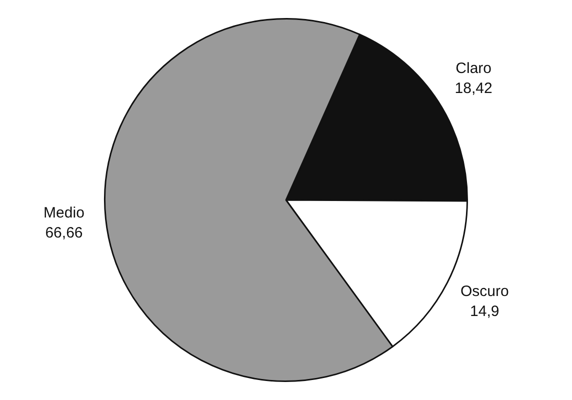 This screenshot has height=400, width=572. Describe the element at coordinates (485, 311) in the screenshot. I see `data-label: 14,9` at that location.